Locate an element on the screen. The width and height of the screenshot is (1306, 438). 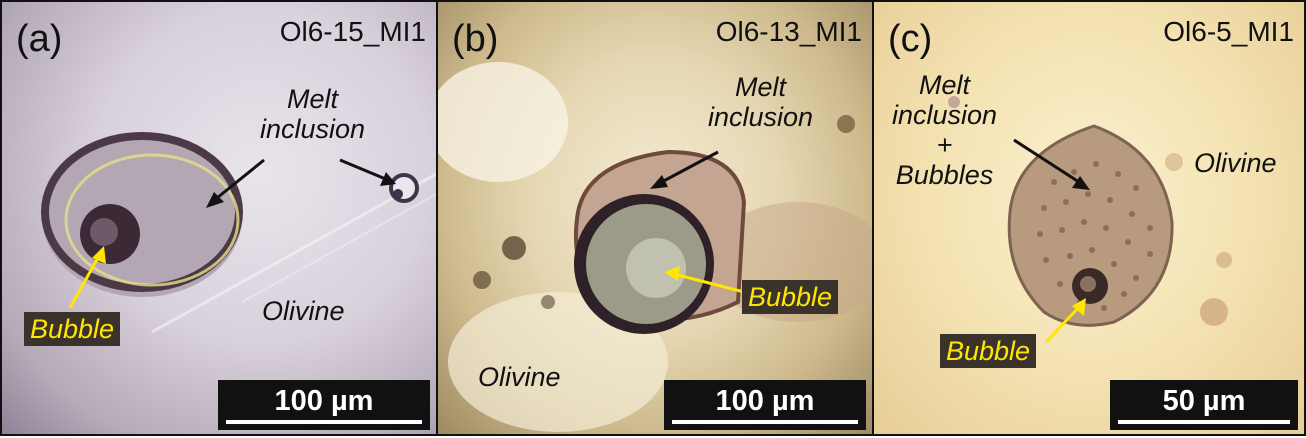
panel-c-micrograph is located at coordinates (1090, 220).